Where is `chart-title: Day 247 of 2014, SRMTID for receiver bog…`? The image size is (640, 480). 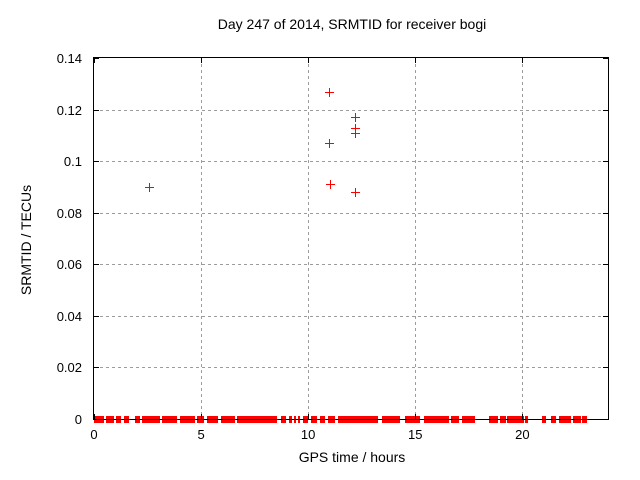 chart-title: Day 247 of 2014, SRMTID for receiver bog… is located at coordinates (352, 24).